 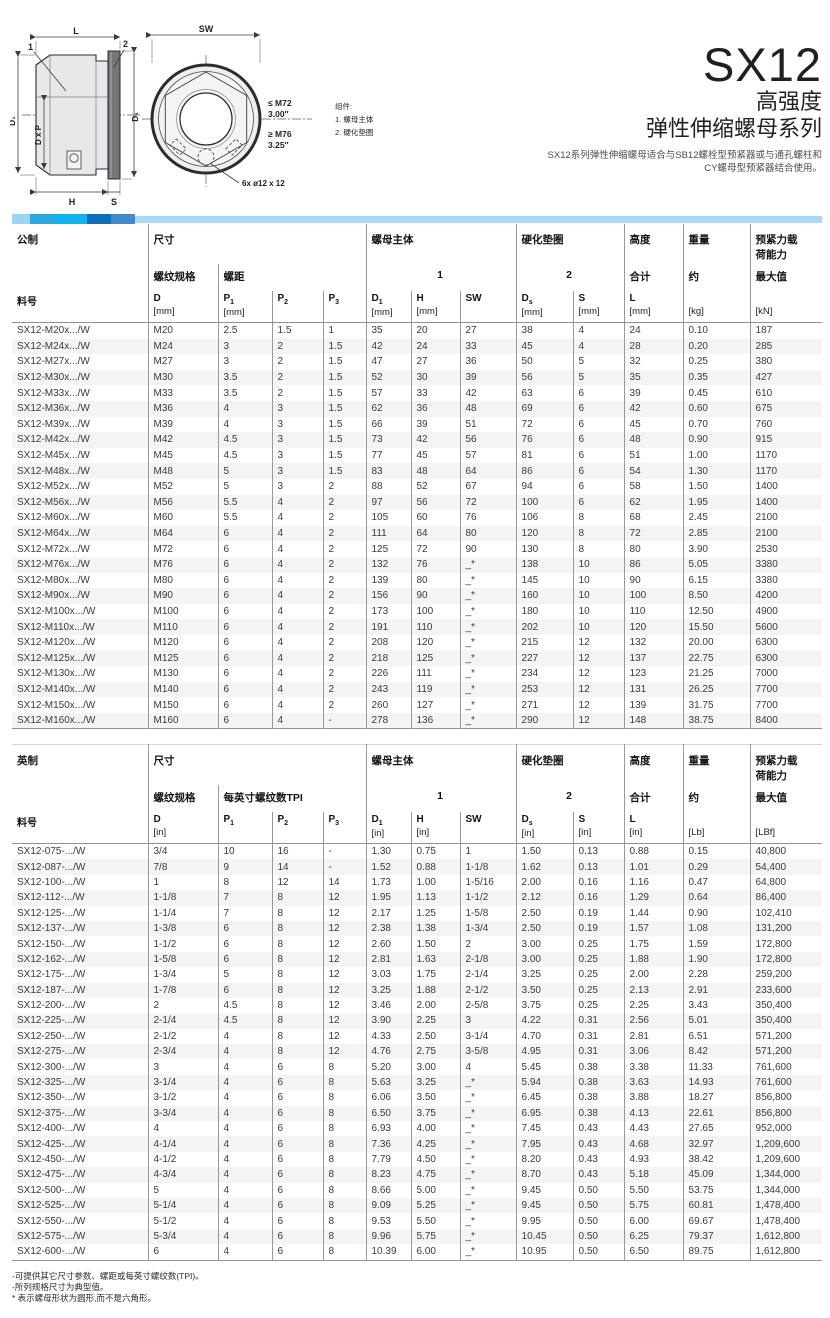 I want to click on value-cell: 86,400, so click(x=786, y=898).